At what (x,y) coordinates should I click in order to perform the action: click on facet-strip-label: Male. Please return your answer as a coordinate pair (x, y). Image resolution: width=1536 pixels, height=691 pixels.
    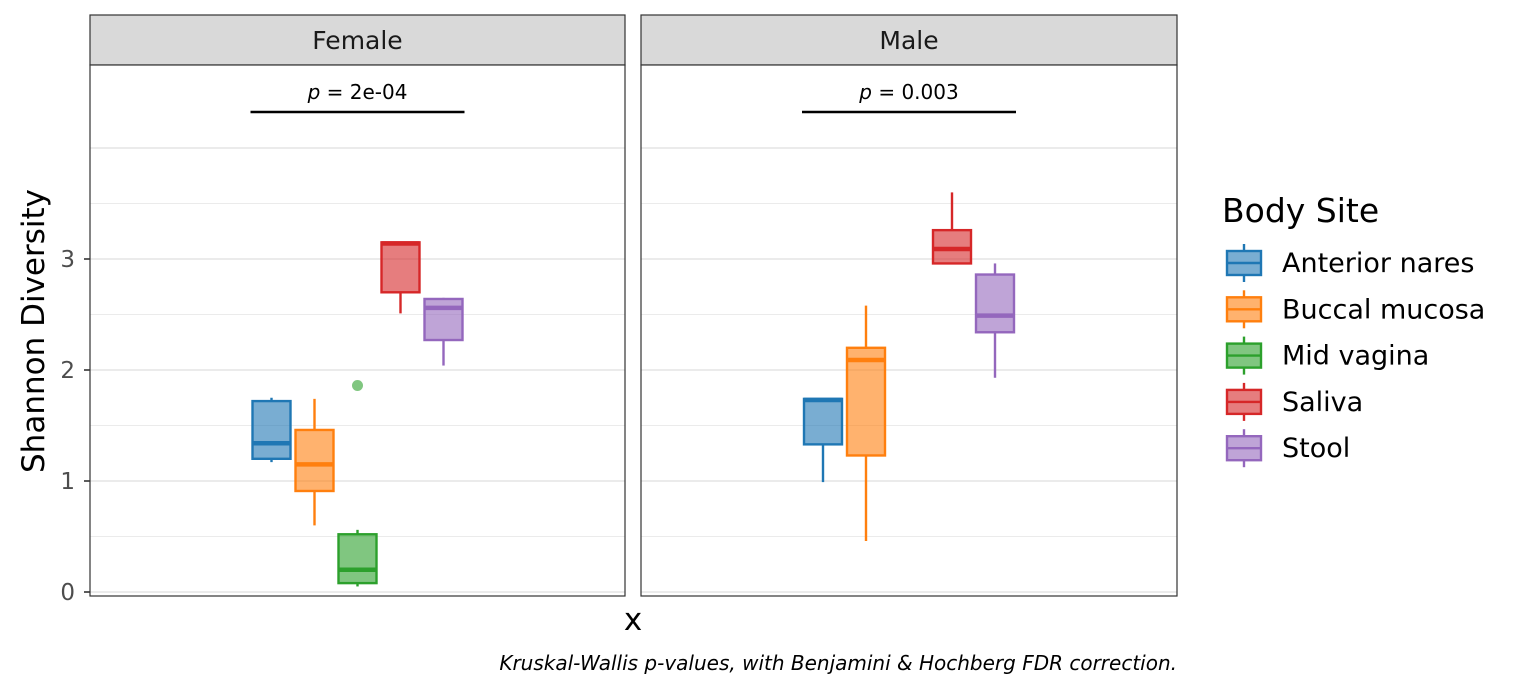
    Looking at the image, I should click on (908, 40).